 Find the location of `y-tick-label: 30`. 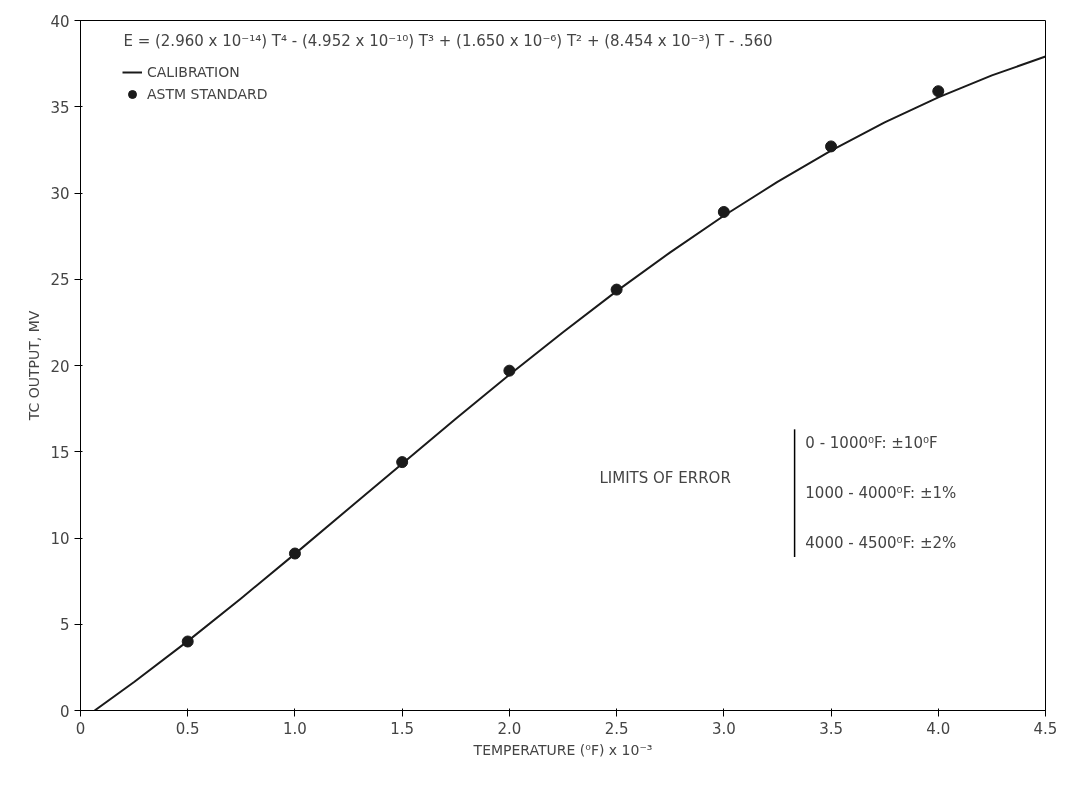

y-tick-label: 30 is located at coordinates (60, 194).